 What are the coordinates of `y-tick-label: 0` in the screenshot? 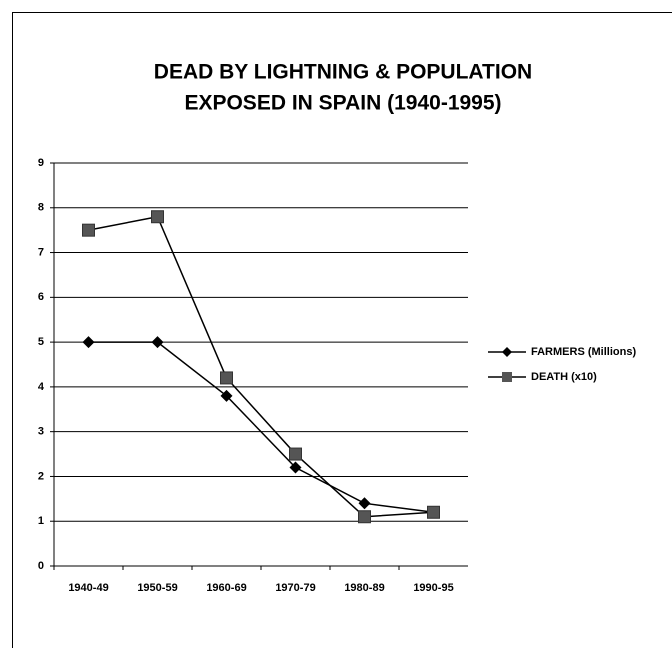 It's located at (41, 566).